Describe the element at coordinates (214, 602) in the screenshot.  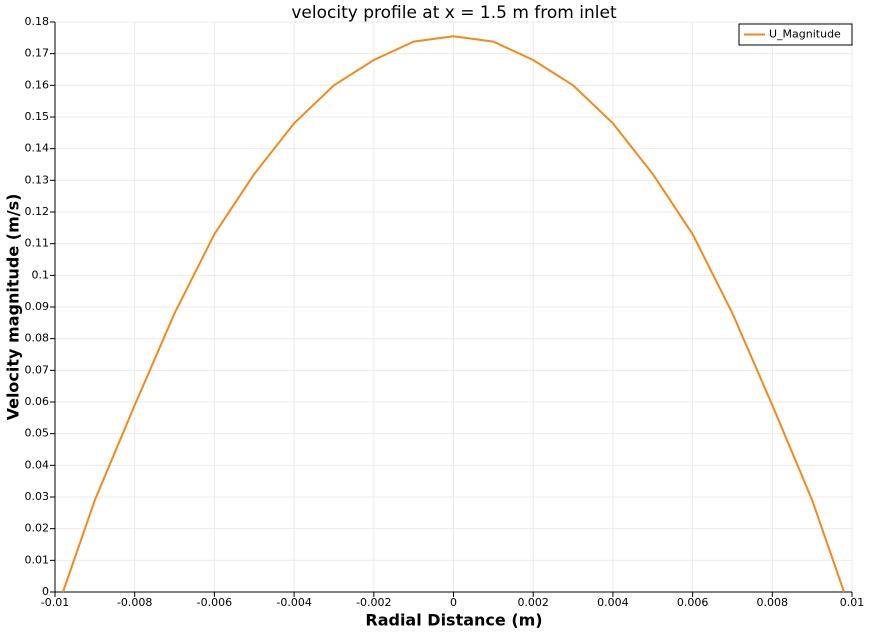
I see `x-tick-label: -0.006` at that location.